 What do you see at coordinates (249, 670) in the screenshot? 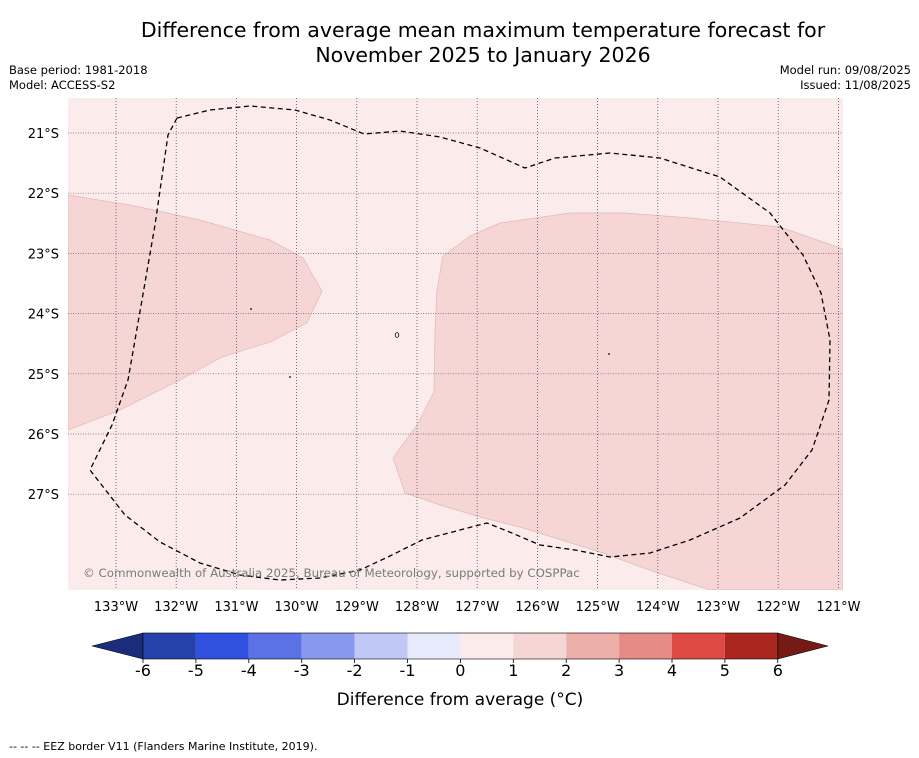
I see `colorbar-tick-label: -4` at bounding box center [249, 670].